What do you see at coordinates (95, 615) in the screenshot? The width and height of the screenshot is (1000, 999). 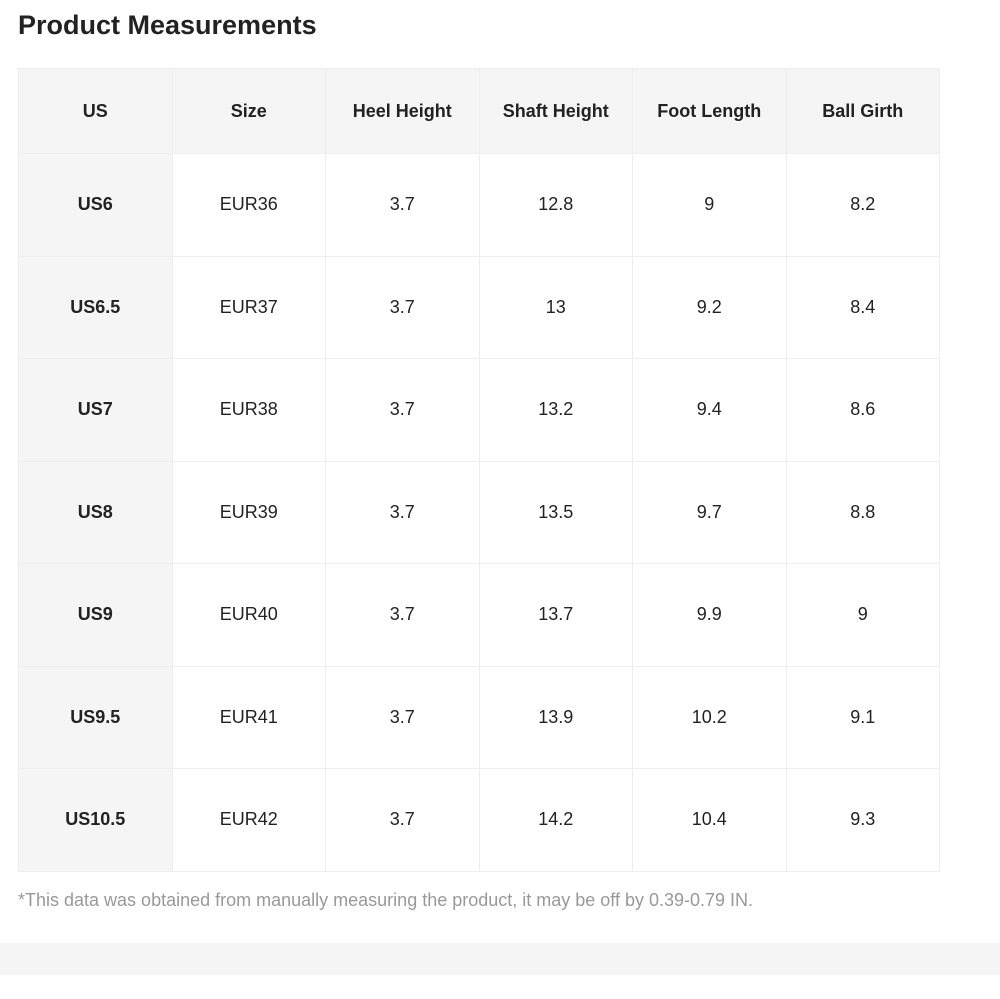 I see `row-label: US9` at bounding box center [95, 615].